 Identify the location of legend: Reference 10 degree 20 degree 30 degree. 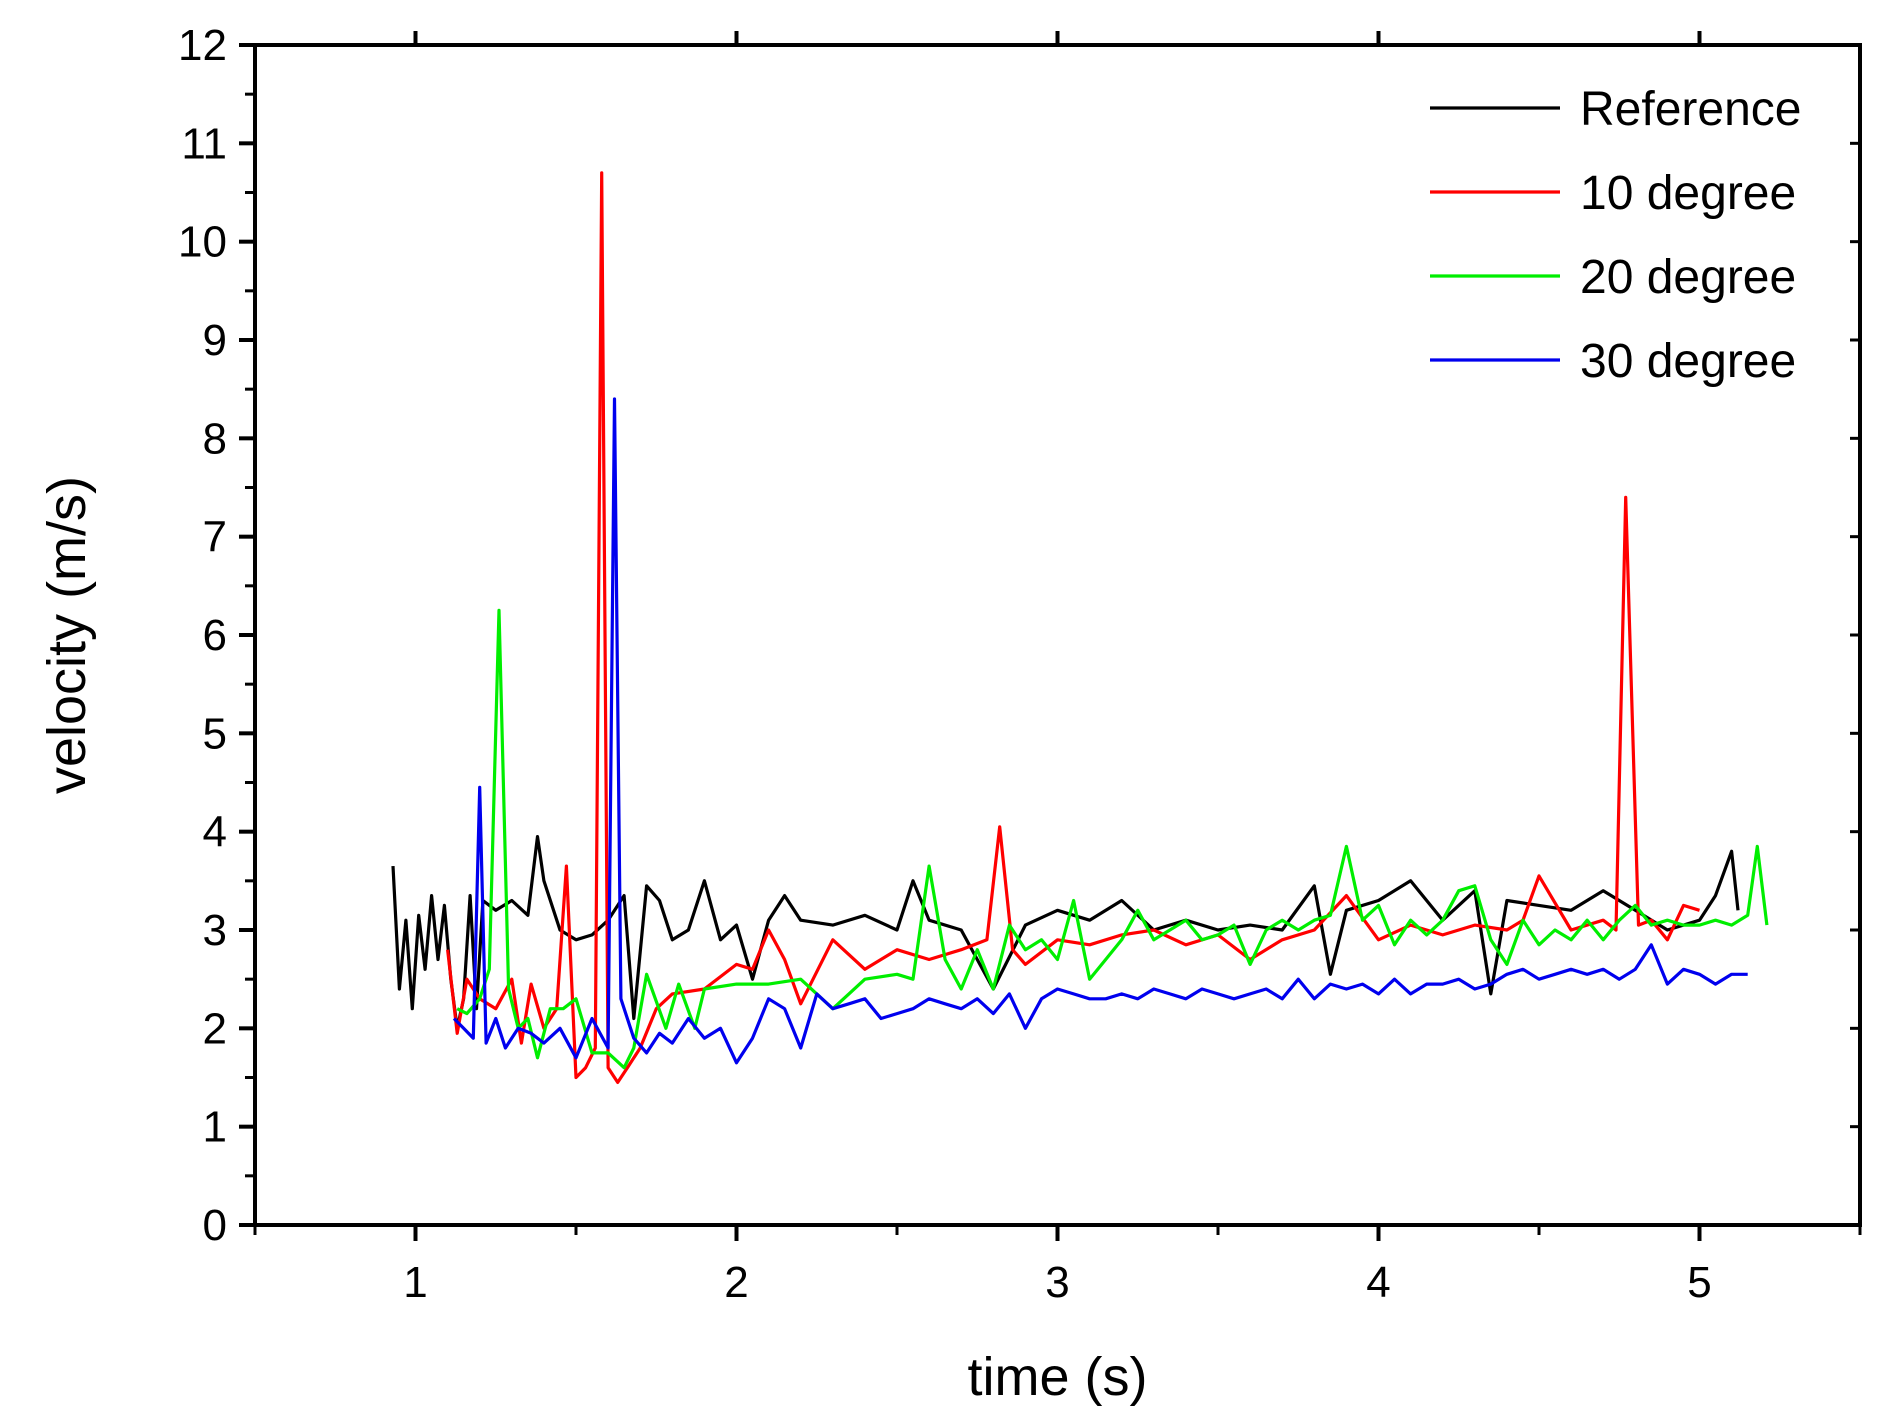
(1615, 235).